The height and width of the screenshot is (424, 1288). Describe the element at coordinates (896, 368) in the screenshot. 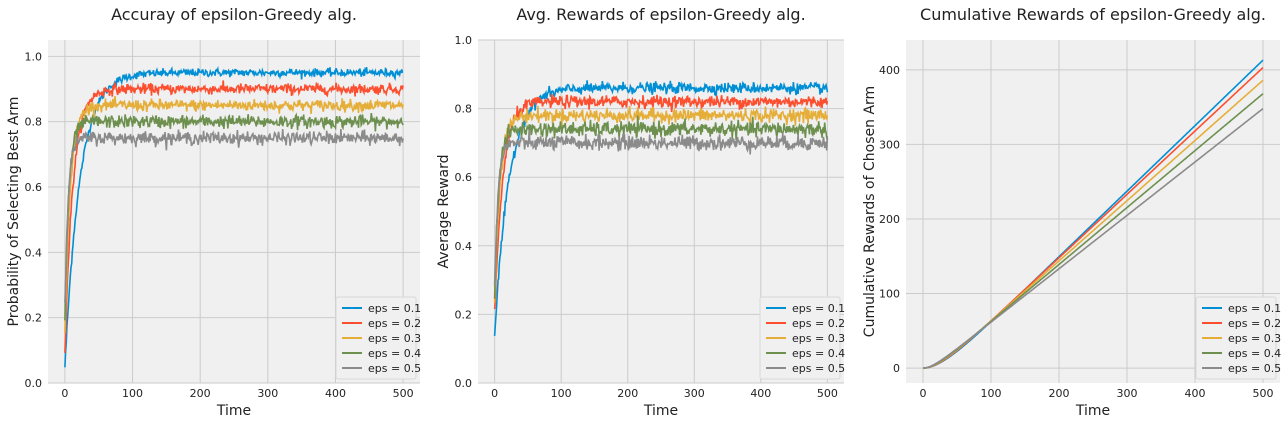

I see `y-tick-label: 0` at that location.